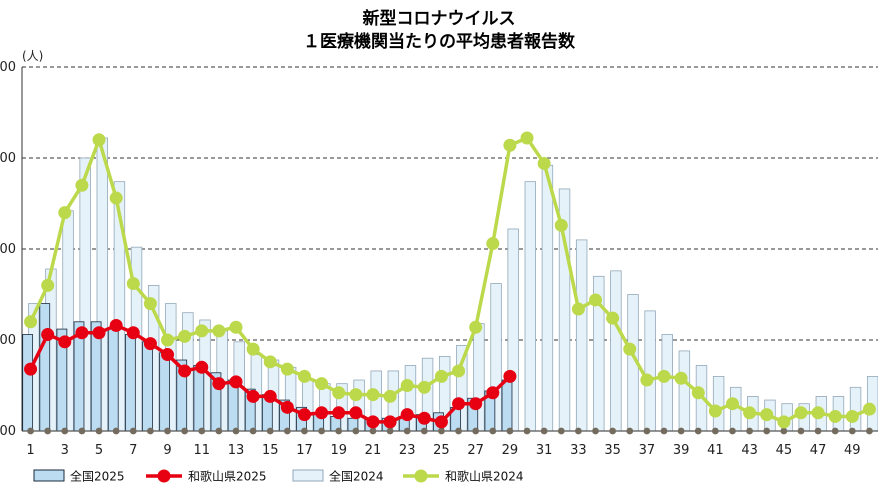 The image size is (878, 494). Describe the element at coordinates (407, 450) in the screenshot. I see `x-tick-label: 23` at that location.